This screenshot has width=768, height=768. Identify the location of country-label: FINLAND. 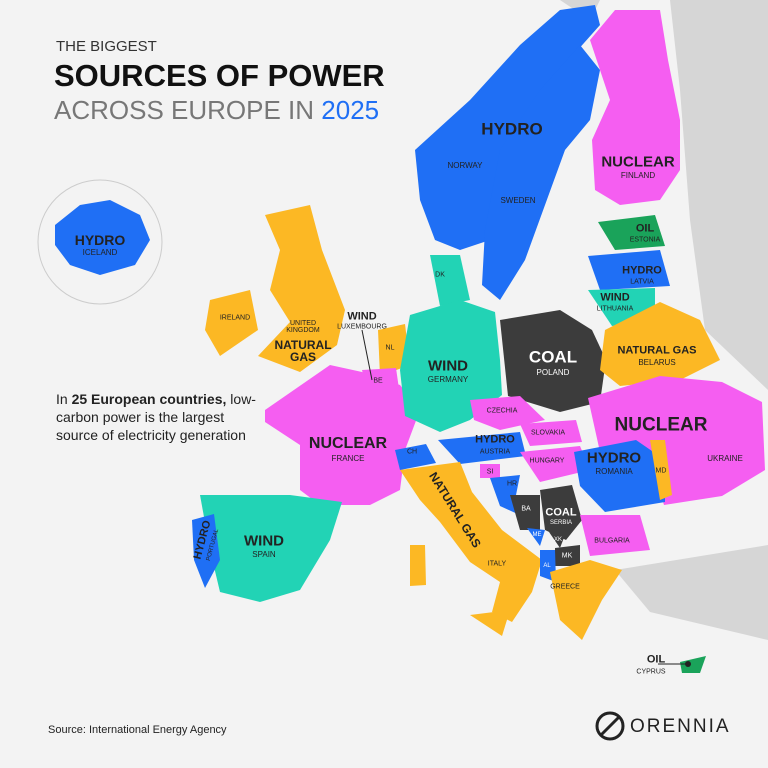
(638, 175).